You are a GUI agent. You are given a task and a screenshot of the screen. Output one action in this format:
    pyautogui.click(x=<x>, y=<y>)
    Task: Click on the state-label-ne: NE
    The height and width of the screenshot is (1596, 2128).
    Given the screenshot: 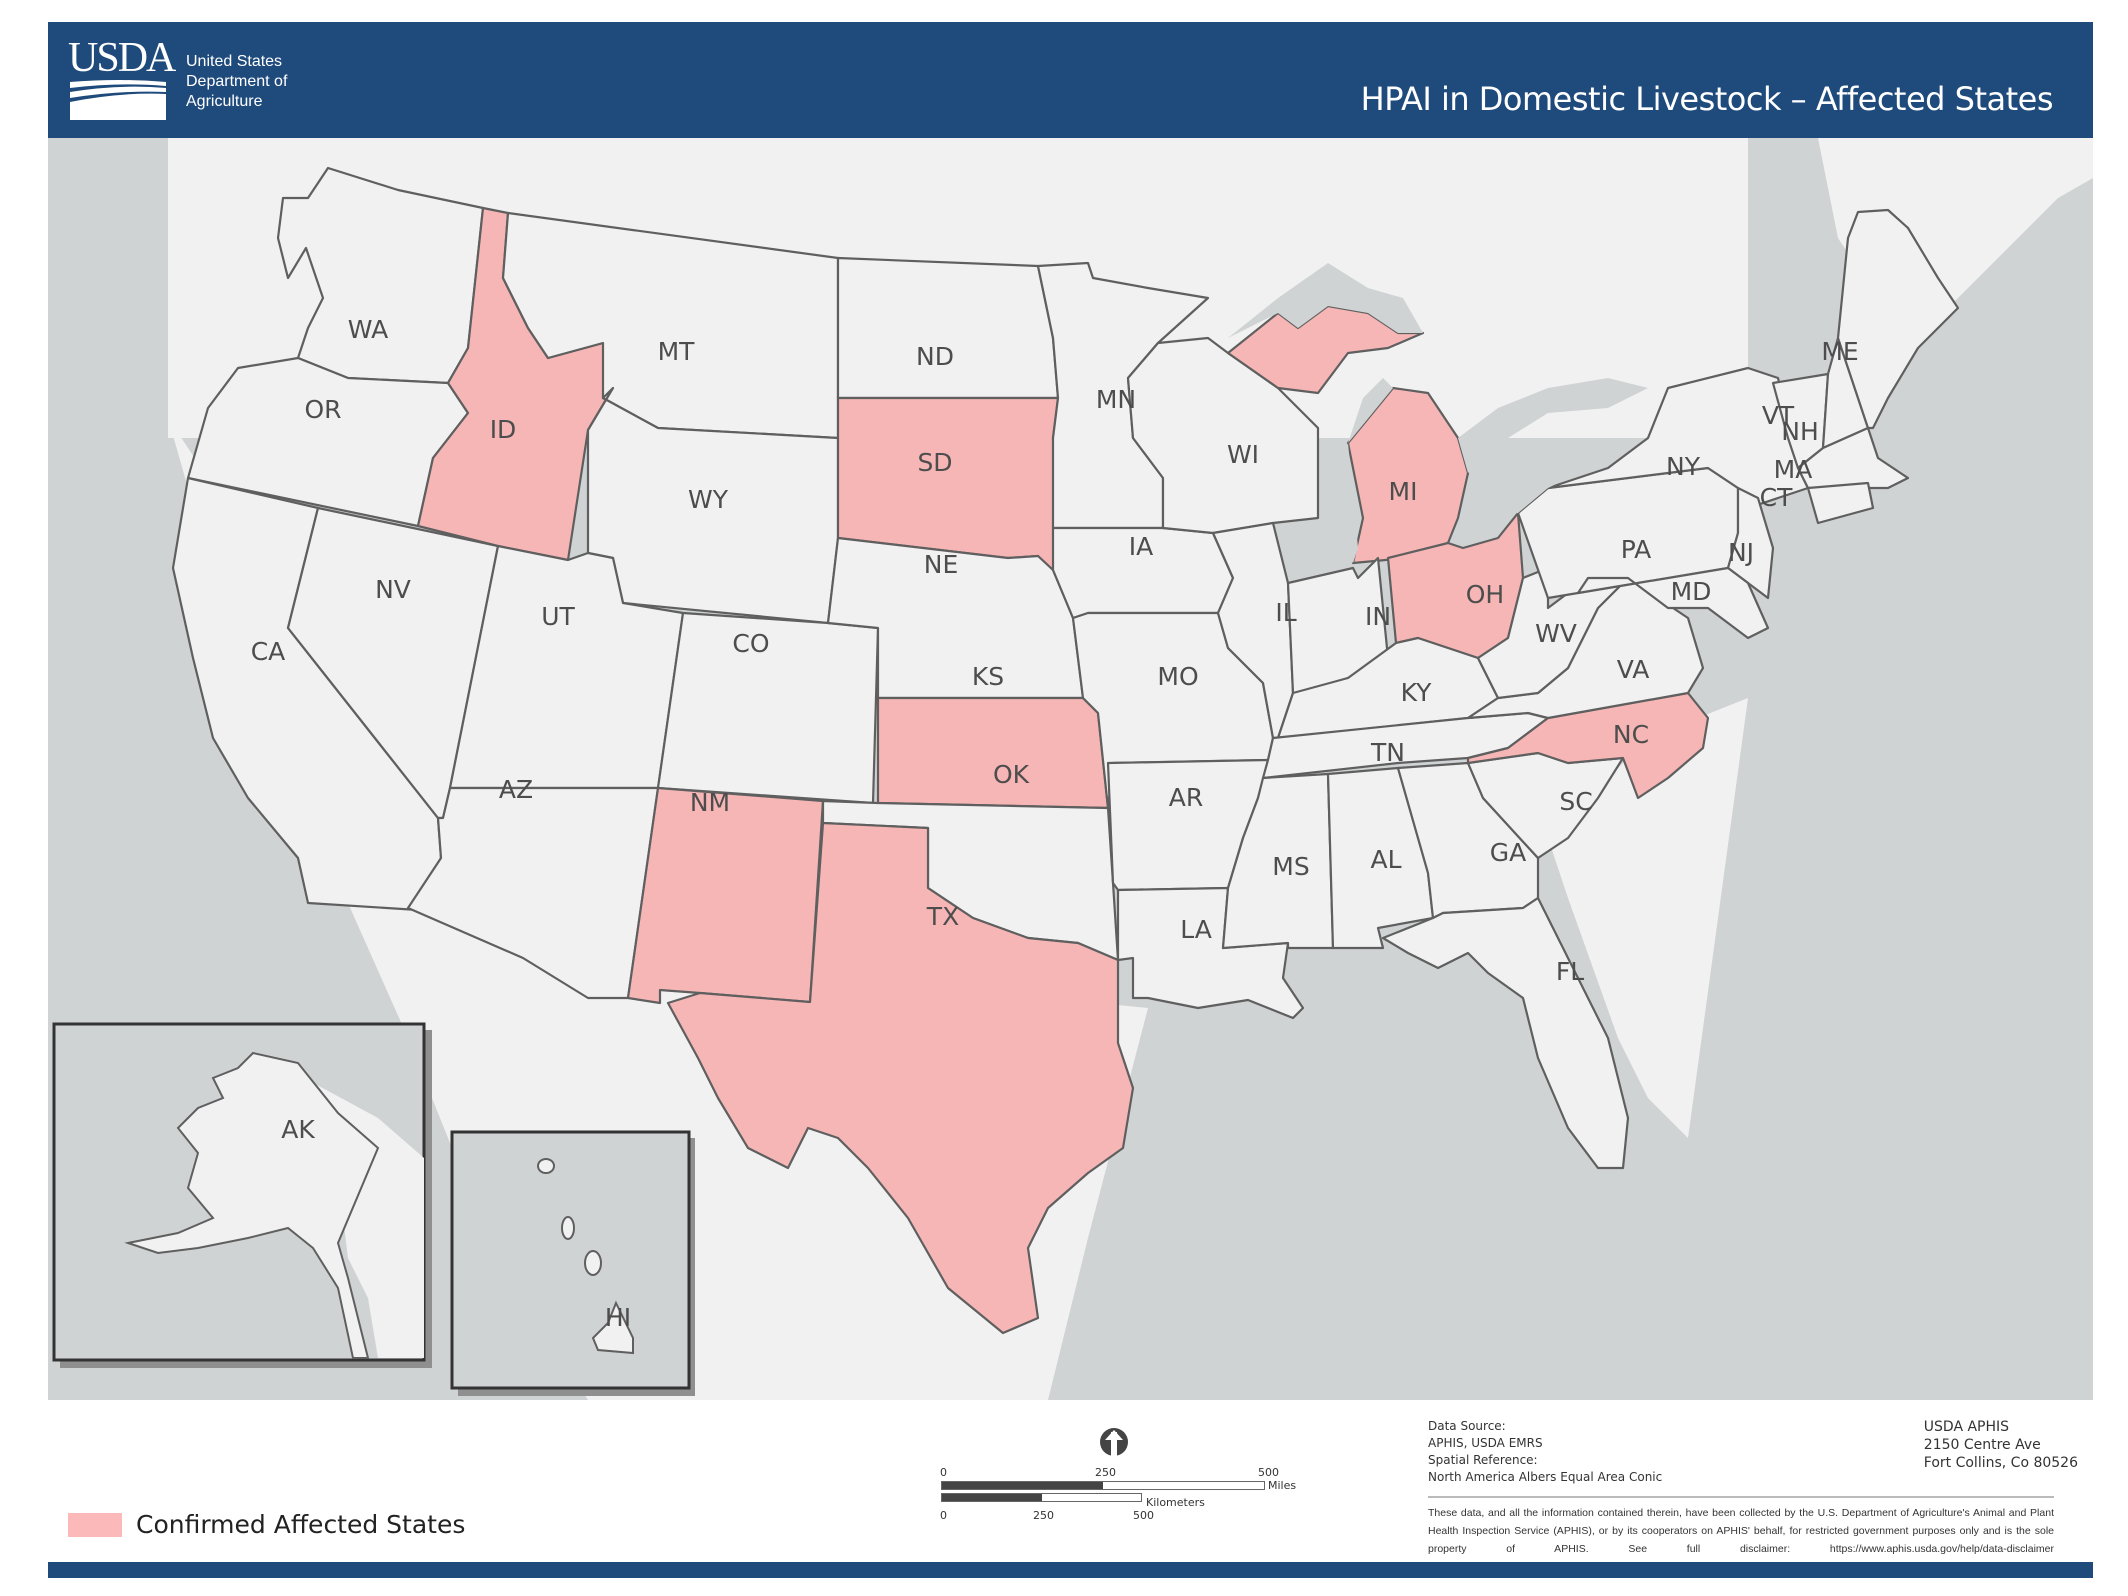 What is the action you would take?
    pyautogui.click(x=941, y=564)
    